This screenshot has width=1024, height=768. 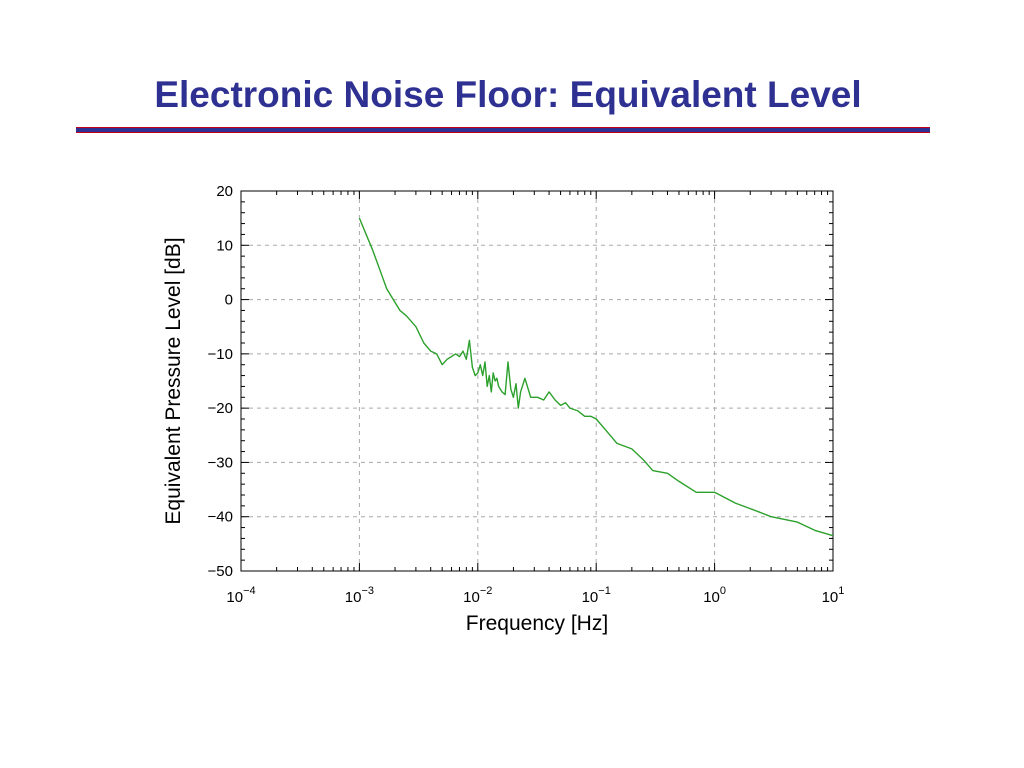 What do you see at coordinates (477, 595) in the screenshot?
I see `x-tick-label: 10⁻²` at bounding box center [477, 595].